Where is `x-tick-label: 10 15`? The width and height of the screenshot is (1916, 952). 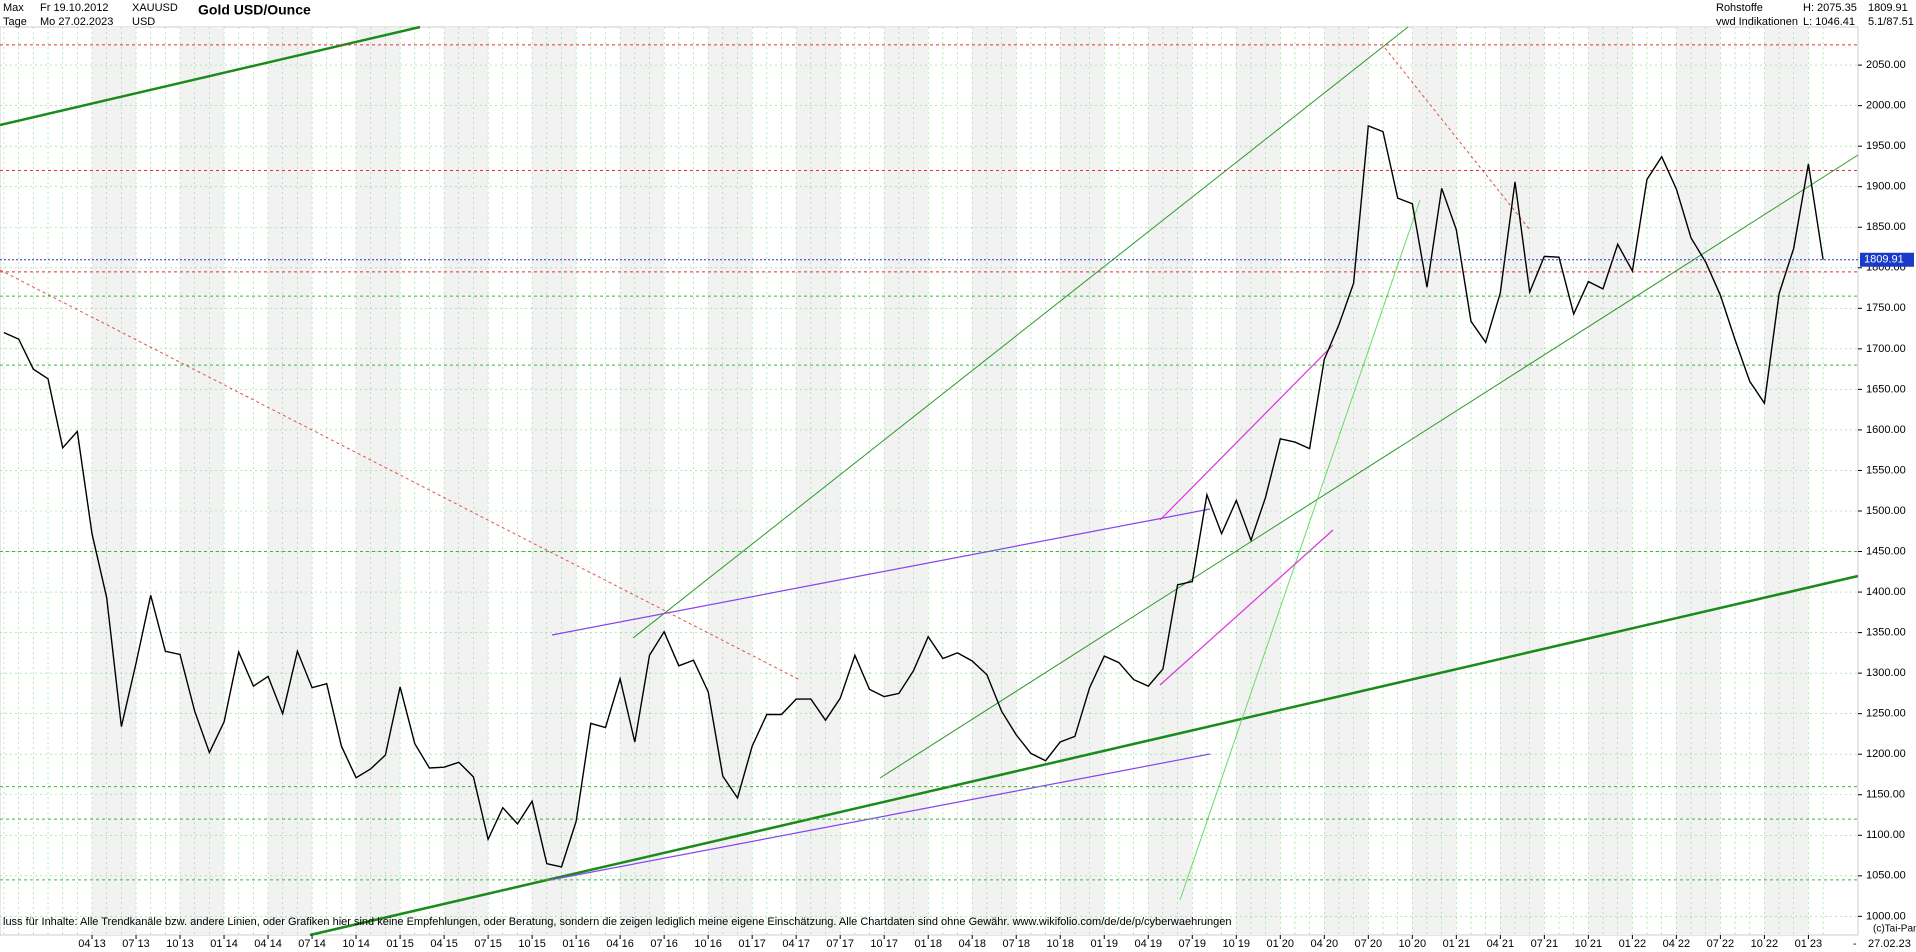 x-tick-label: 10 15 is located at coordinates (532, 944).